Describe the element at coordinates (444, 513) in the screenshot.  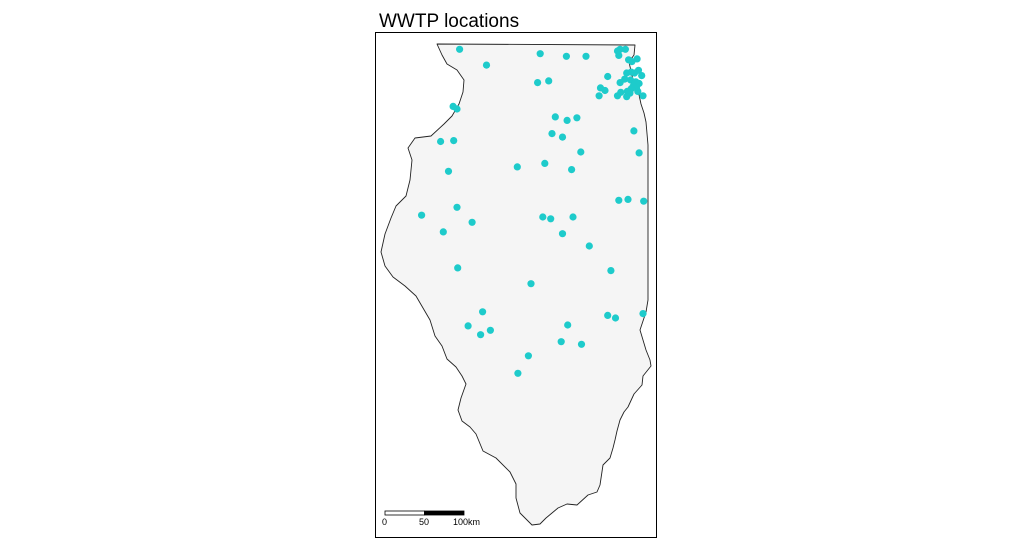
I see `scale-bar-segment-dark` at that location.